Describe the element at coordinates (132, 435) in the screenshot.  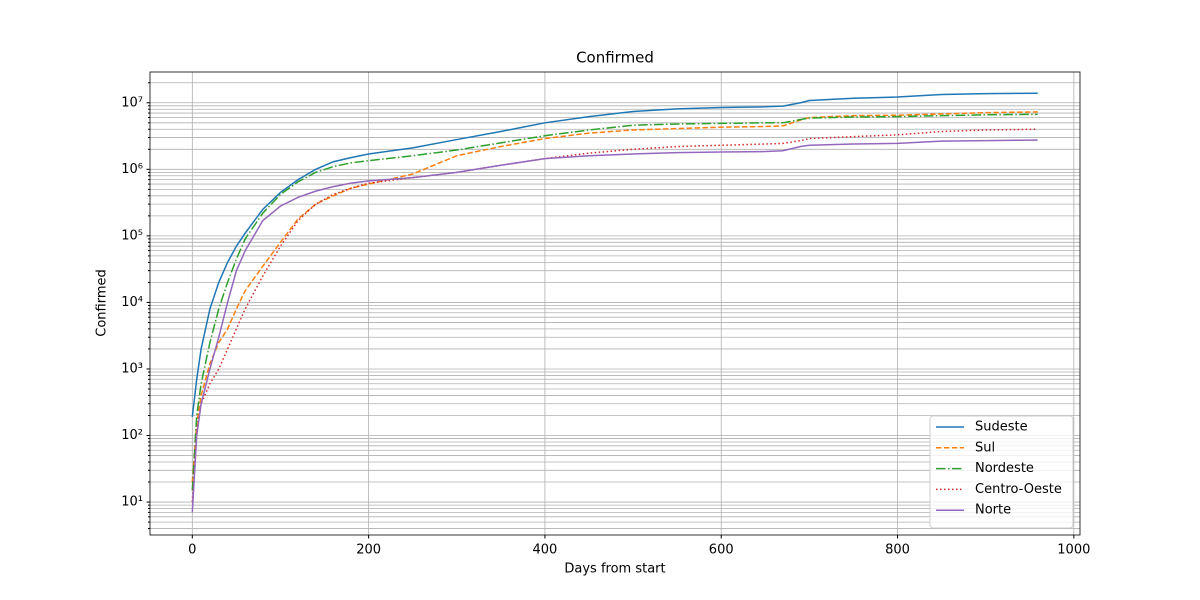
I see `y-tick-label: 10²` at that location.